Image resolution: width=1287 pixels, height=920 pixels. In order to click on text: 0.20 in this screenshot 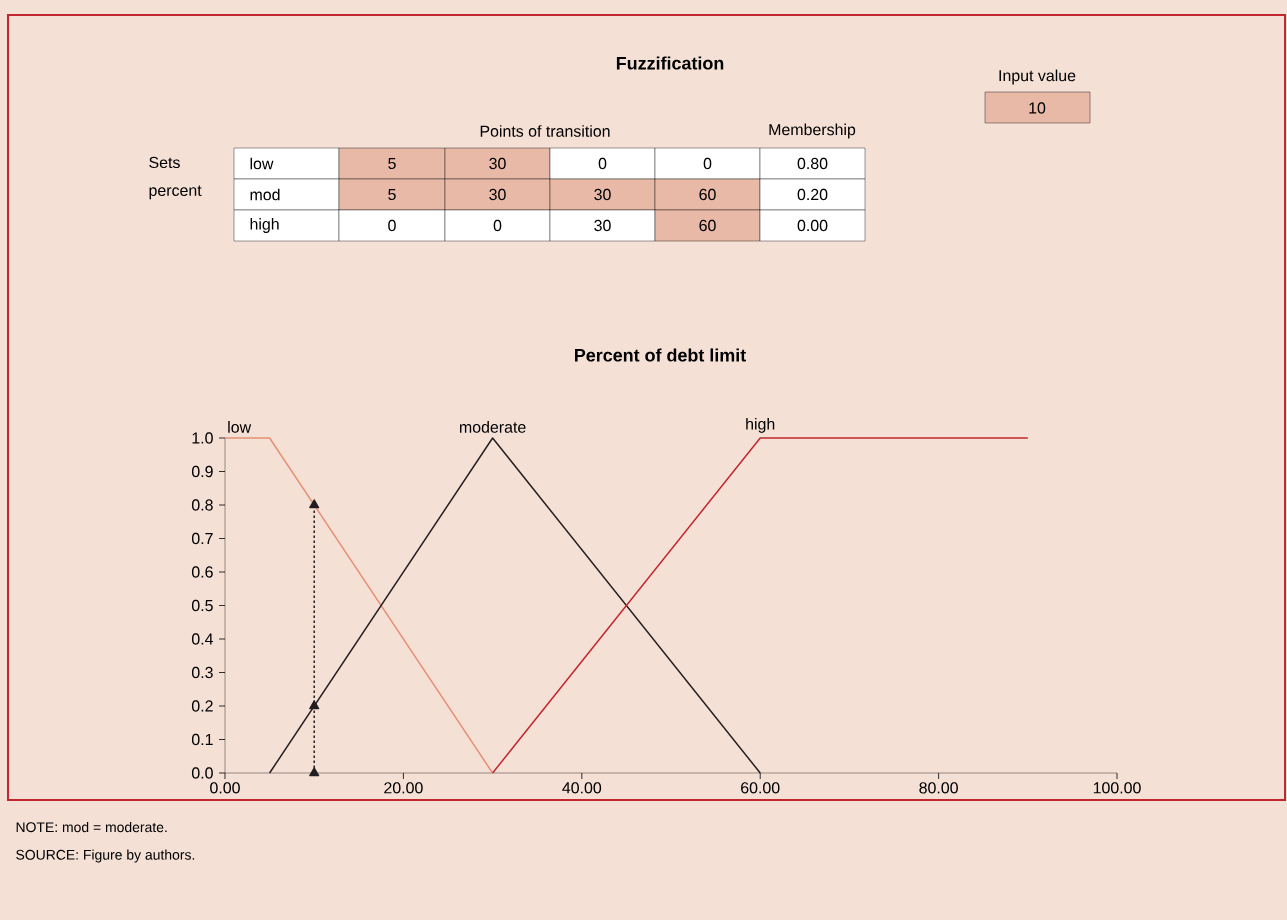, I will do `click(812, 194)`.